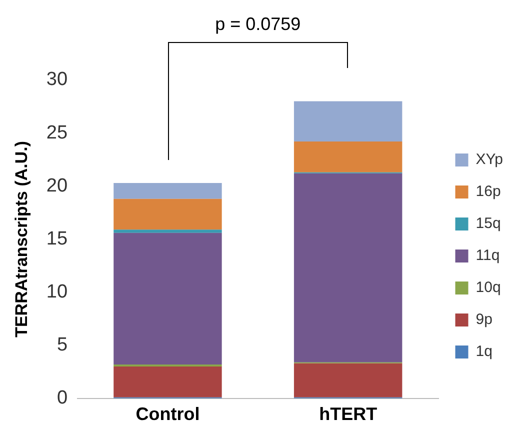 The width and height of the screenshot is (523, 436). What do you see at coordinates (168, 414) in the screenshot?
I see `x-tick-label: Control` at bounding box center [168, 414].